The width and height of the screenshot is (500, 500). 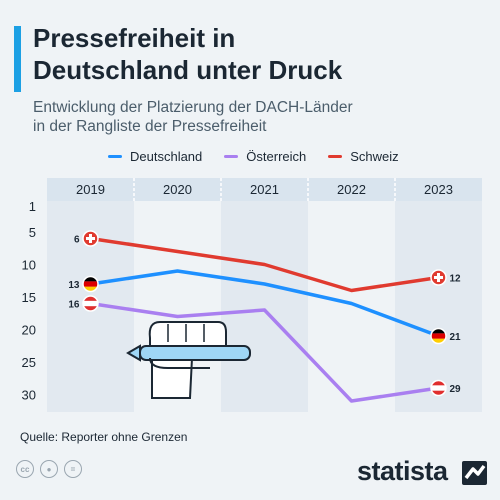 What do you see at coordinates (456, 389) in the screenshot?
I see `data-label-oesterreich-end: 29` at bounding box center [456, 389].